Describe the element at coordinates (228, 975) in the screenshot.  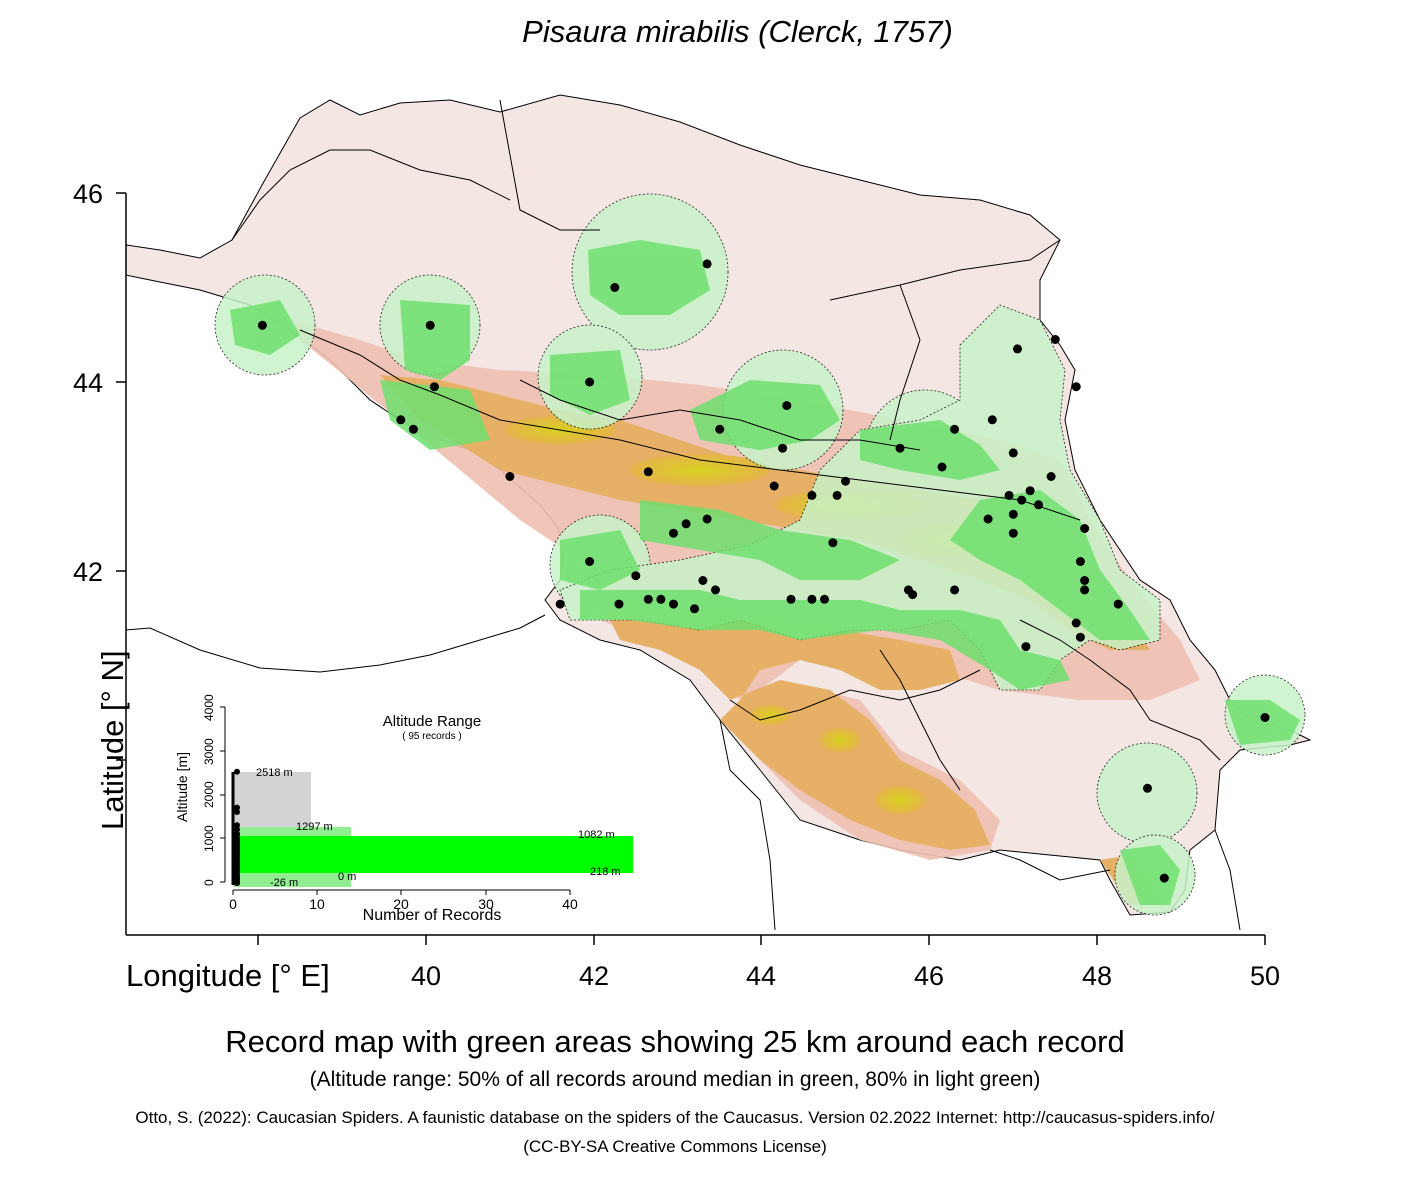
I see `x-axis-label: Longitude [° E]` at that location.